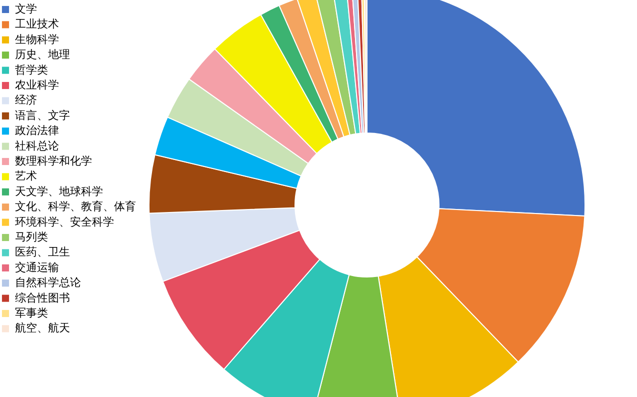 Image resolution: width=637 pixels, height=397 pixels. I want to click on legend-label: 工业技术, so click(37, 24).